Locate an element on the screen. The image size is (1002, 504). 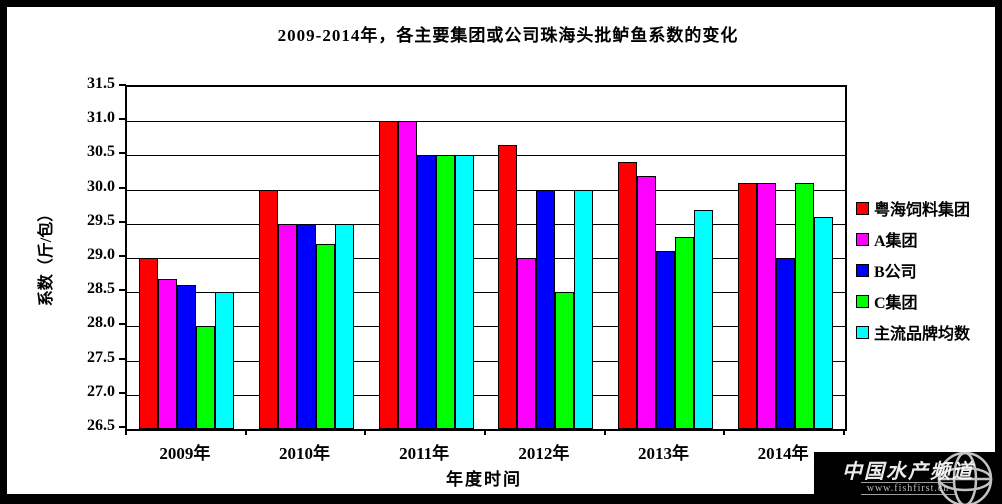
x-category-label-2013年: 2013年 is located at coordinates (663, 453).